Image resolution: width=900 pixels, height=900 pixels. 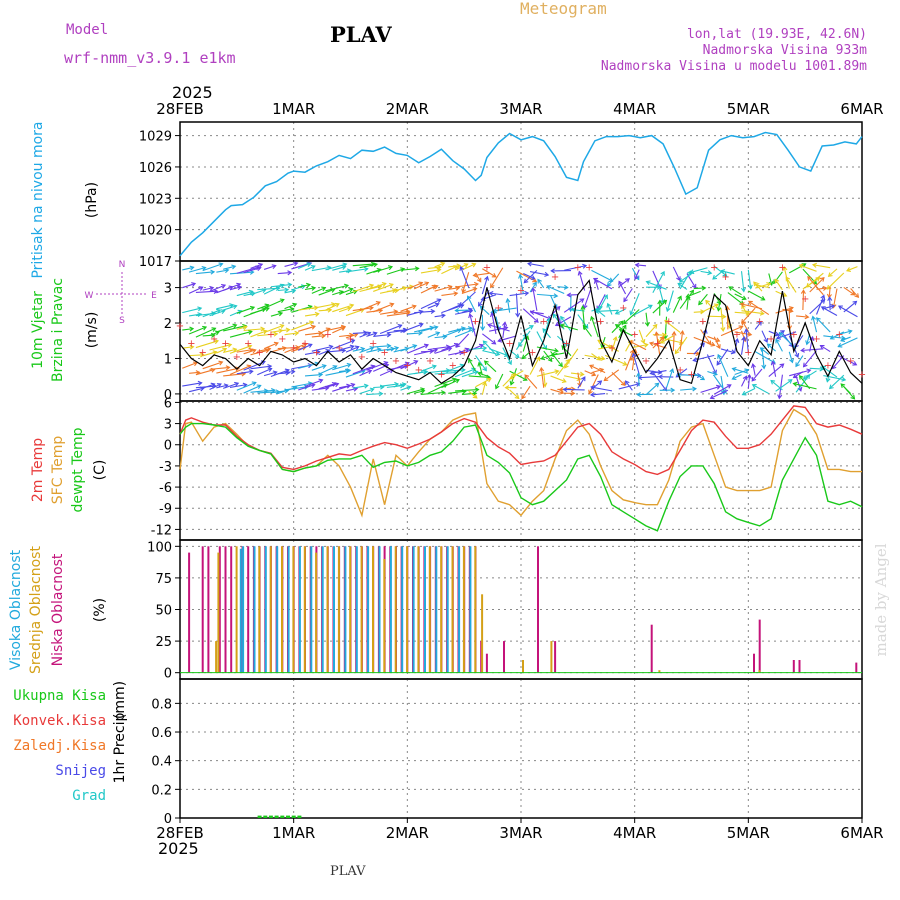 I want to click on ytick-label: 0, so click(x=168, y=674).